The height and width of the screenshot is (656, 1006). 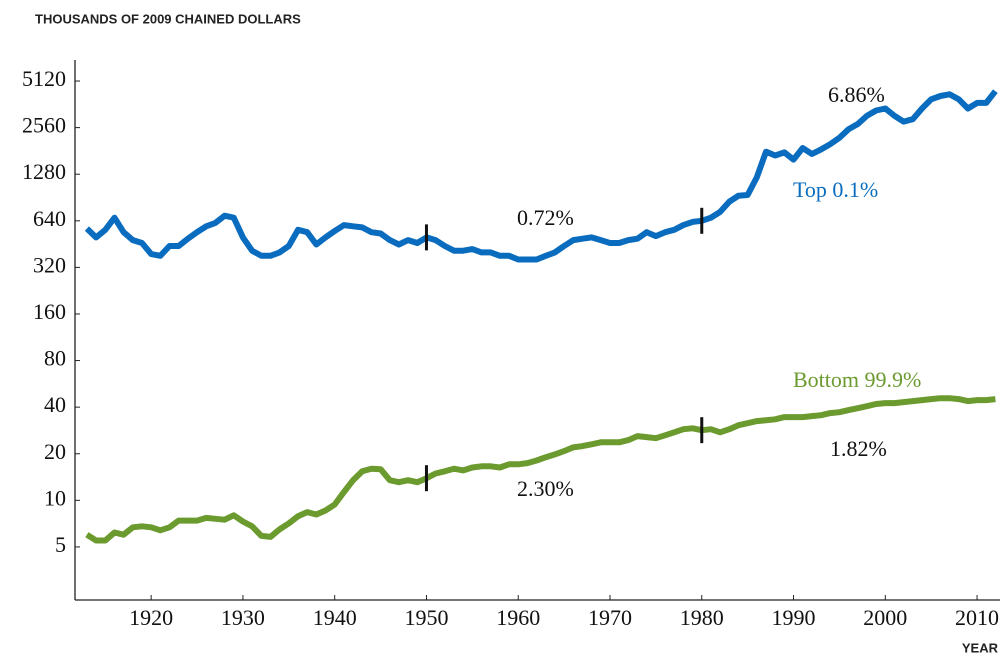 I want to click on y-tick-label: 320, so click(x=49, y=264).